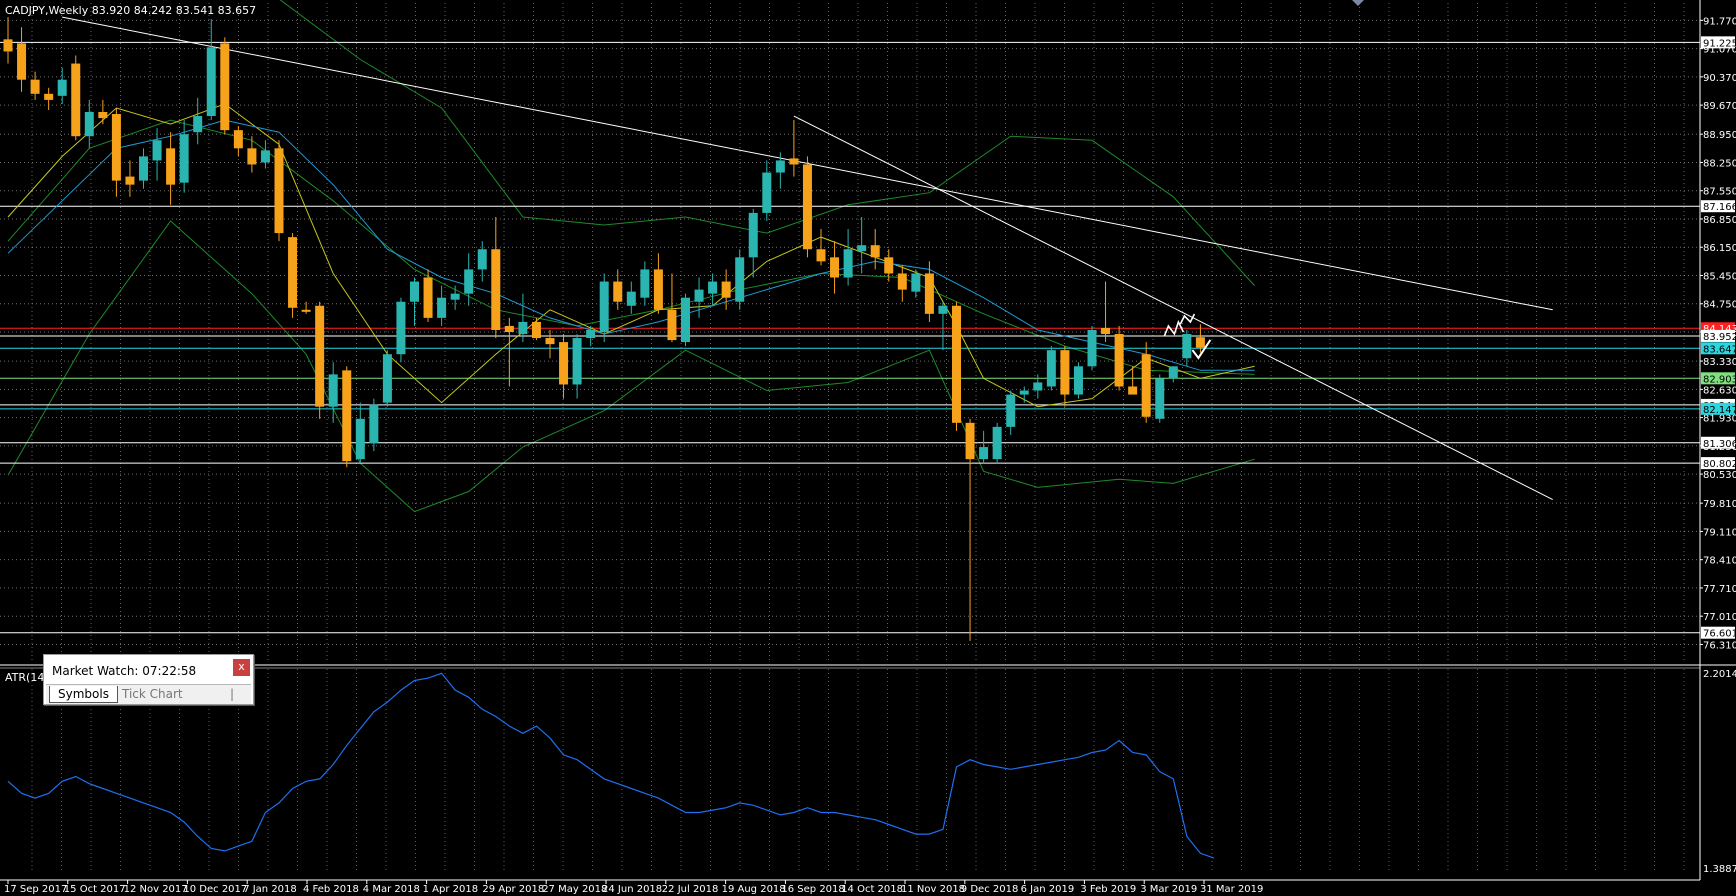 This screenshot has width=1736, height=896. What do you see at coordinates (690, 889) in the screenshot?
I see `time-tick-label: 22 Jul 2018` at bounding box center [690, 889].